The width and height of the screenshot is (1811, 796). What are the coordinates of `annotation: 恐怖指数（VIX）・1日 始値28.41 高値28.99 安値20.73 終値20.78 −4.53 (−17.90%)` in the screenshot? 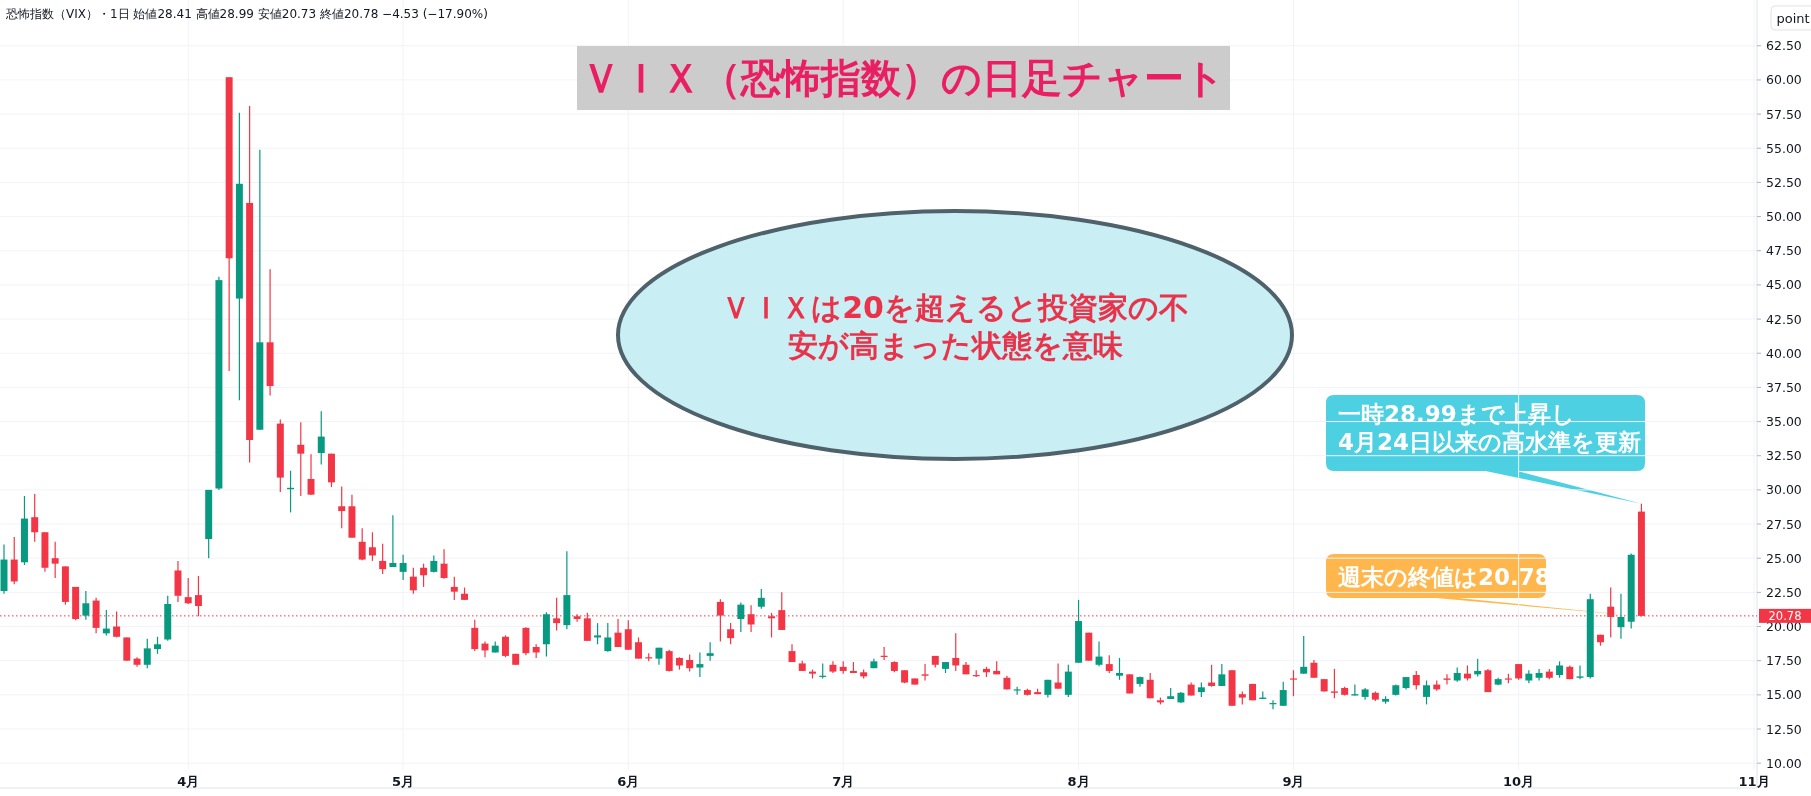 It's located at (246, 14).